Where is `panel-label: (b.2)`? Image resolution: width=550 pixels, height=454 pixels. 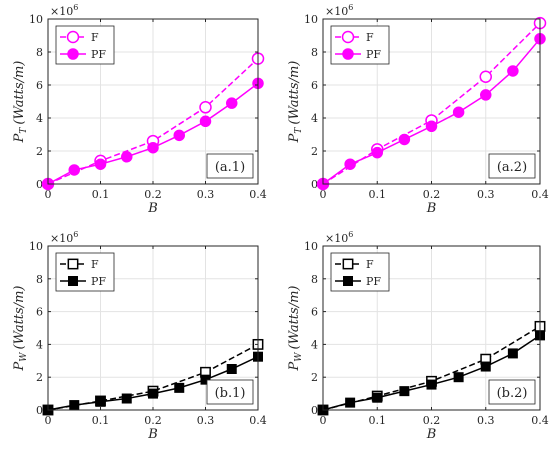
panel-label: (b.2) is located at coordinates (512, 393).